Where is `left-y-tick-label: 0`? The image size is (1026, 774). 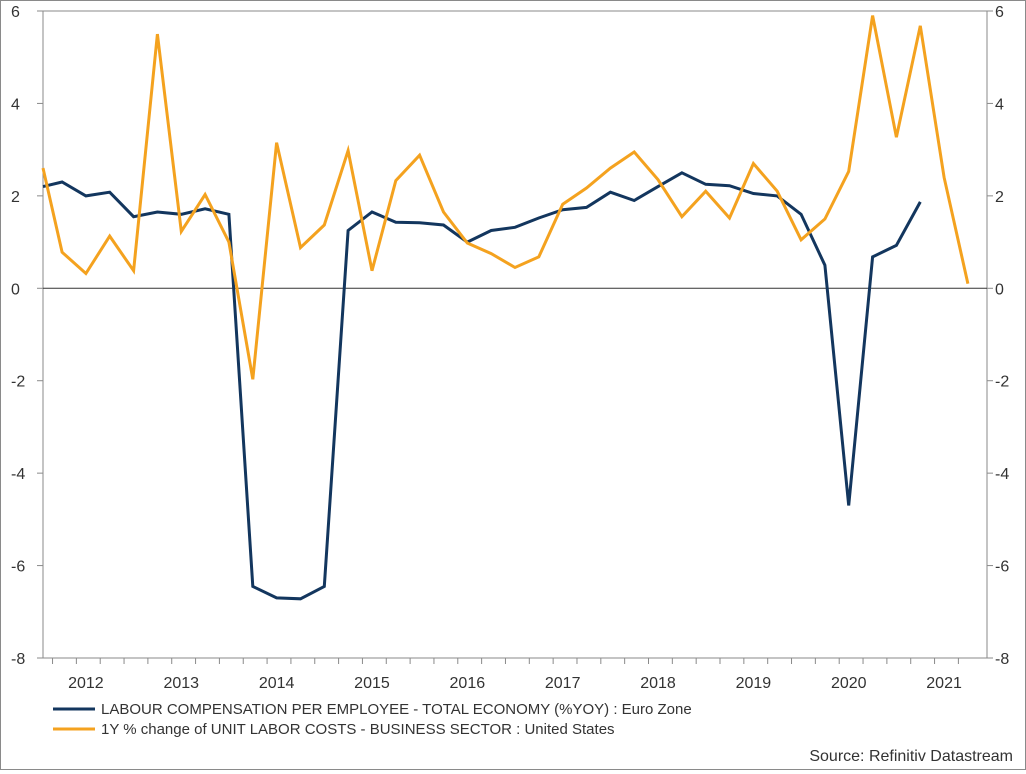
left-y-tick-label: 0 is located at coordinates (15, 289).